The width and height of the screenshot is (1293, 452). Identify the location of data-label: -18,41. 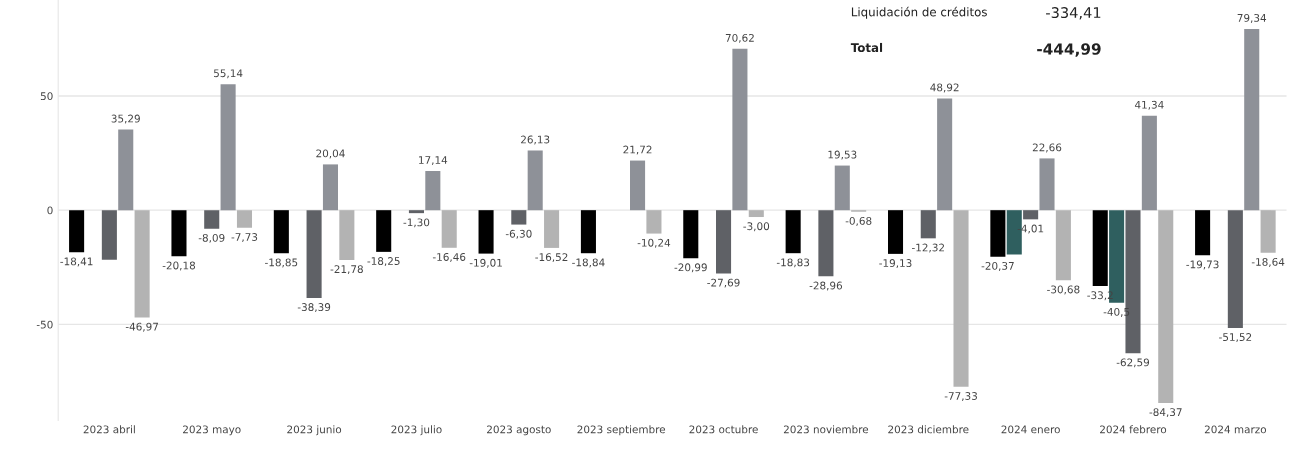
(76, 262).